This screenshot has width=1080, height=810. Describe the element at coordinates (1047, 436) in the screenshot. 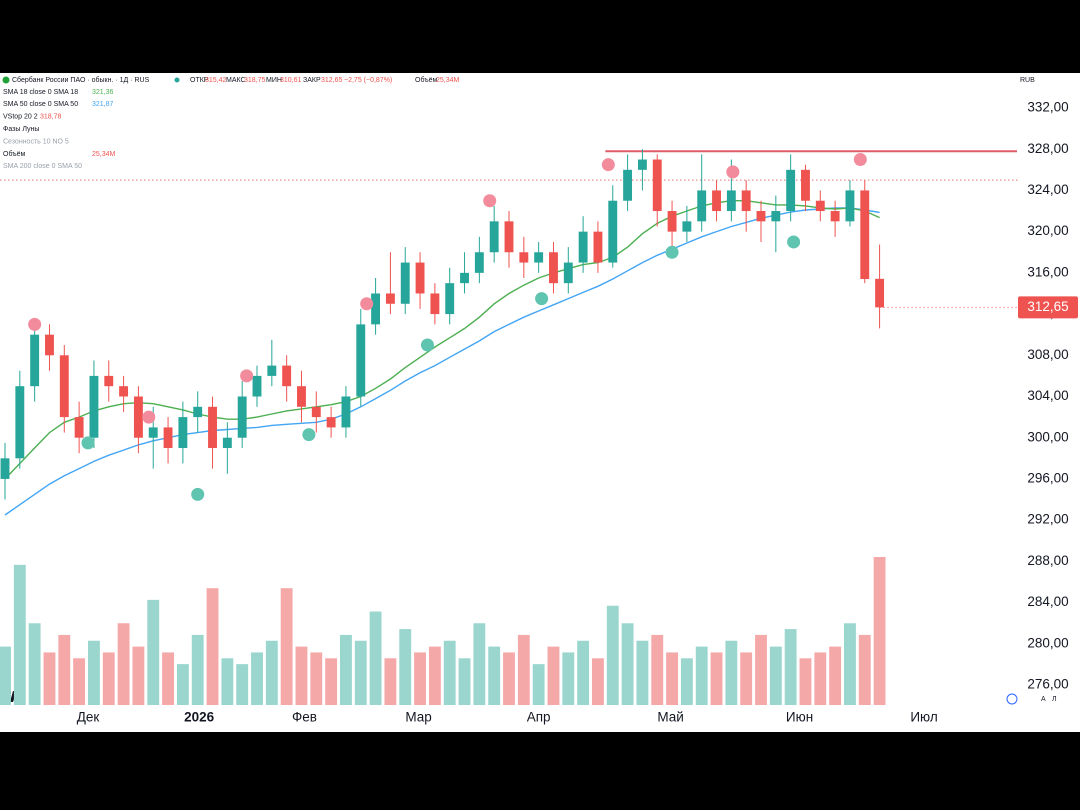

I see `y-tick-label: 300,00` at that location.